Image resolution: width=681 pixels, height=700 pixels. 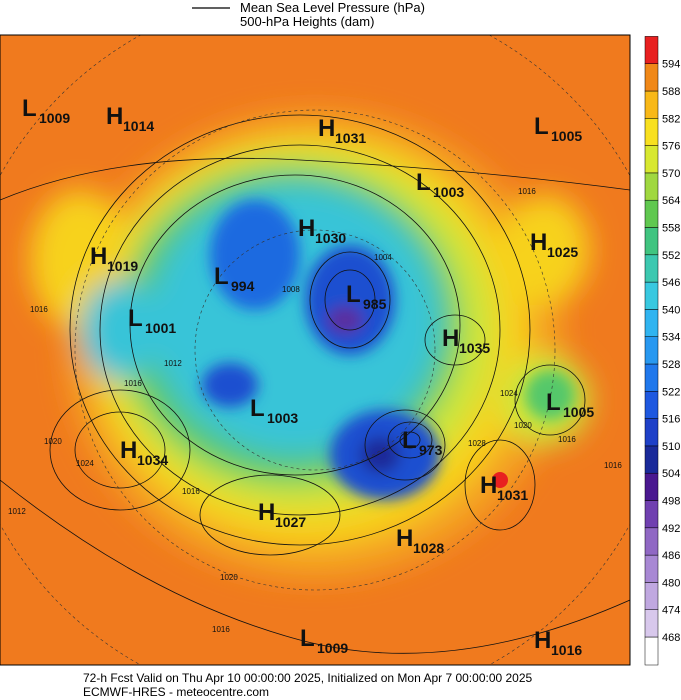 I want to click on colorbar-tick-label: 546, so click(x=671, y=283).